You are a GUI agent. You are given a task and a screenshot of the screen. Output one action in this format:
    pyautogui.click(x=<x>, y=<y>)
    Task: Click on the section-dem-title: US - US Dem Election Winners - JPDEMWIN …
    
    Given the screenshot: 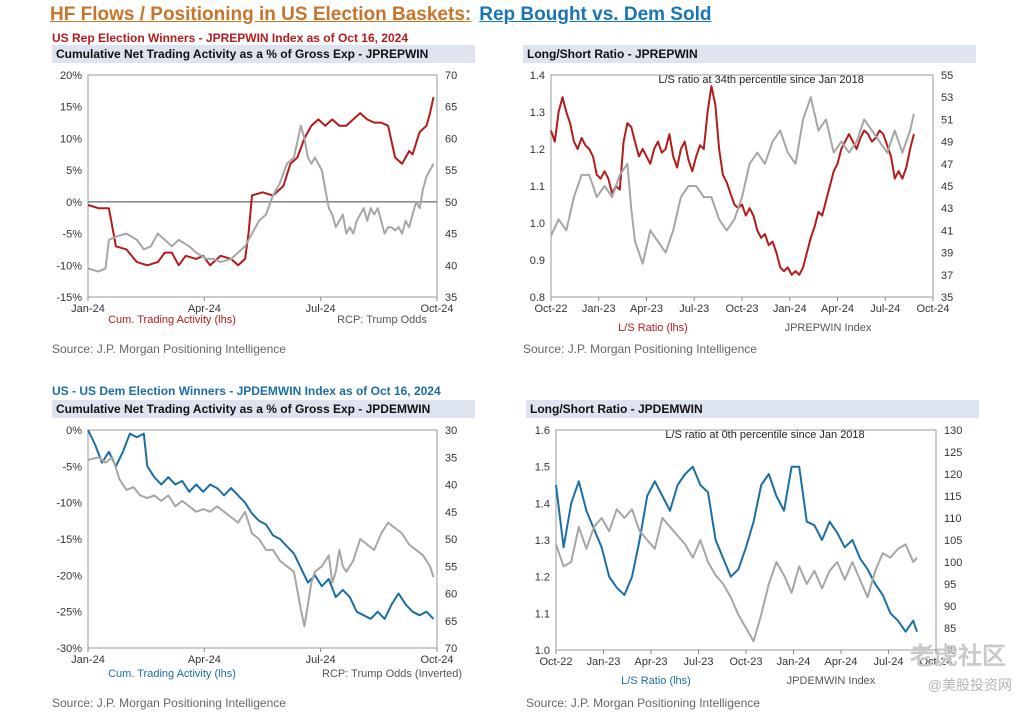 What is the action you would take?
    pyautogui.click(x=246, y=391)
    